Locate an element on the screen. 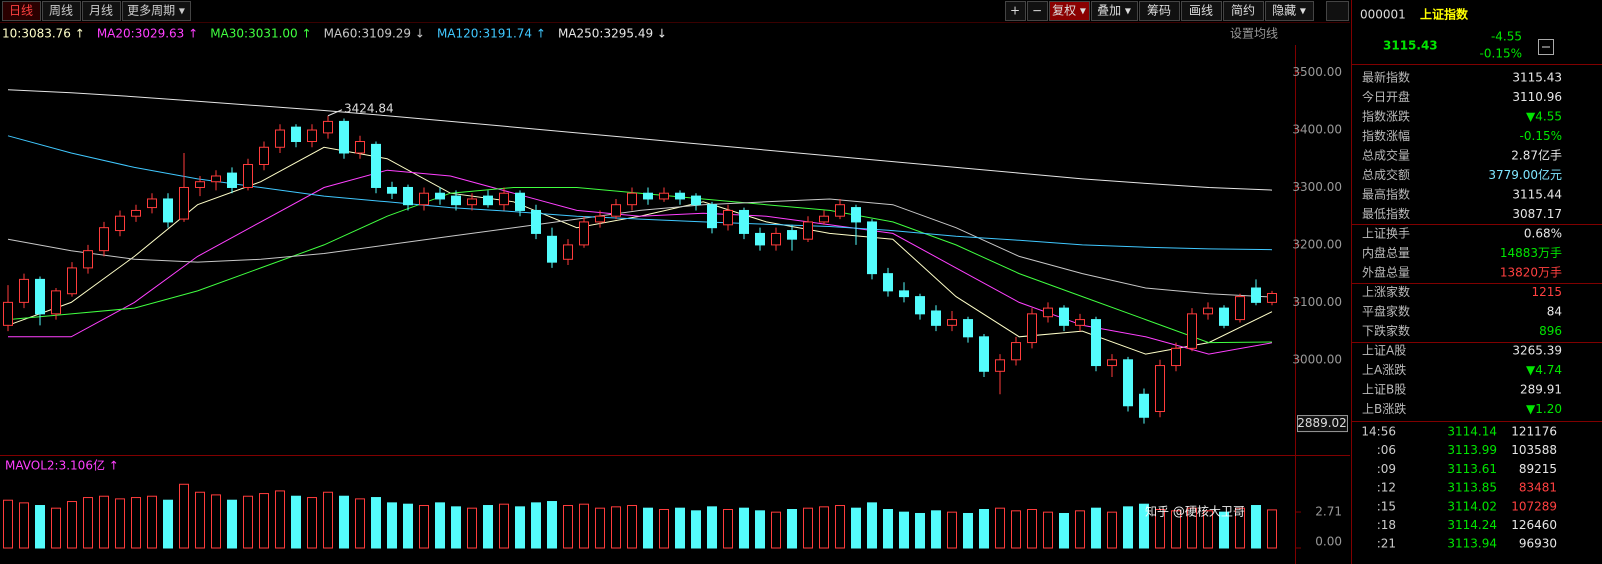 The height and width of the screenshot is (564, 1602). quote-value: 0.68% is located at coordinates (1543, 234).